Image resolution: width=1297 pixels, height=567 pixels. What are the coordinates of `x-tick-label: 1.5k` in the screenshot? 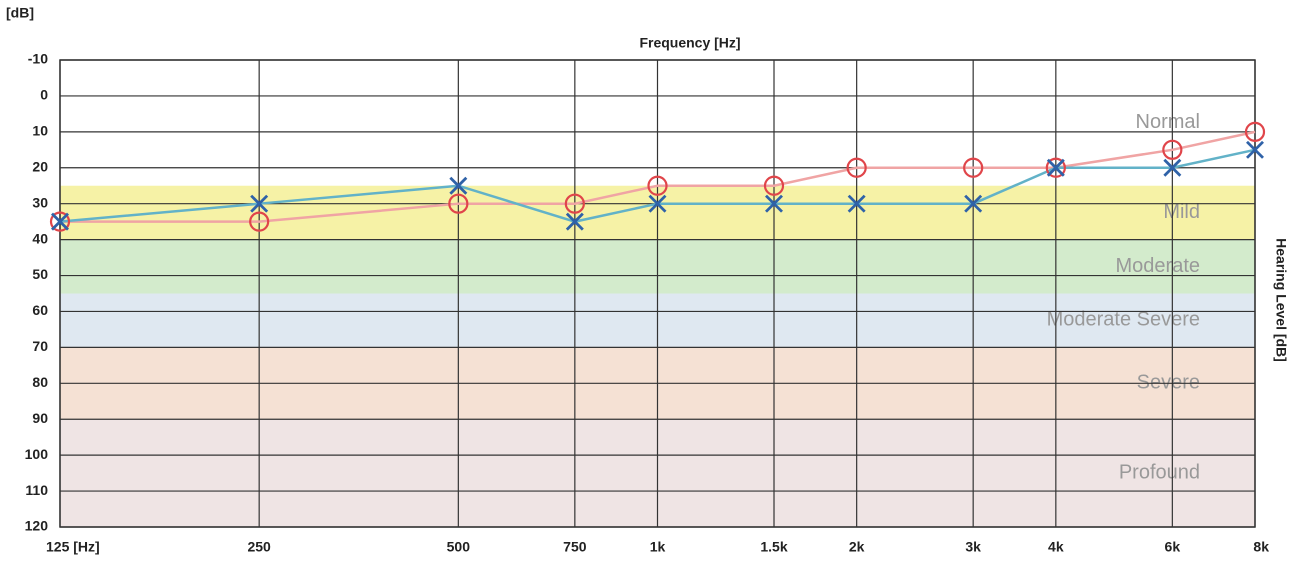 It's located at (773, 547).